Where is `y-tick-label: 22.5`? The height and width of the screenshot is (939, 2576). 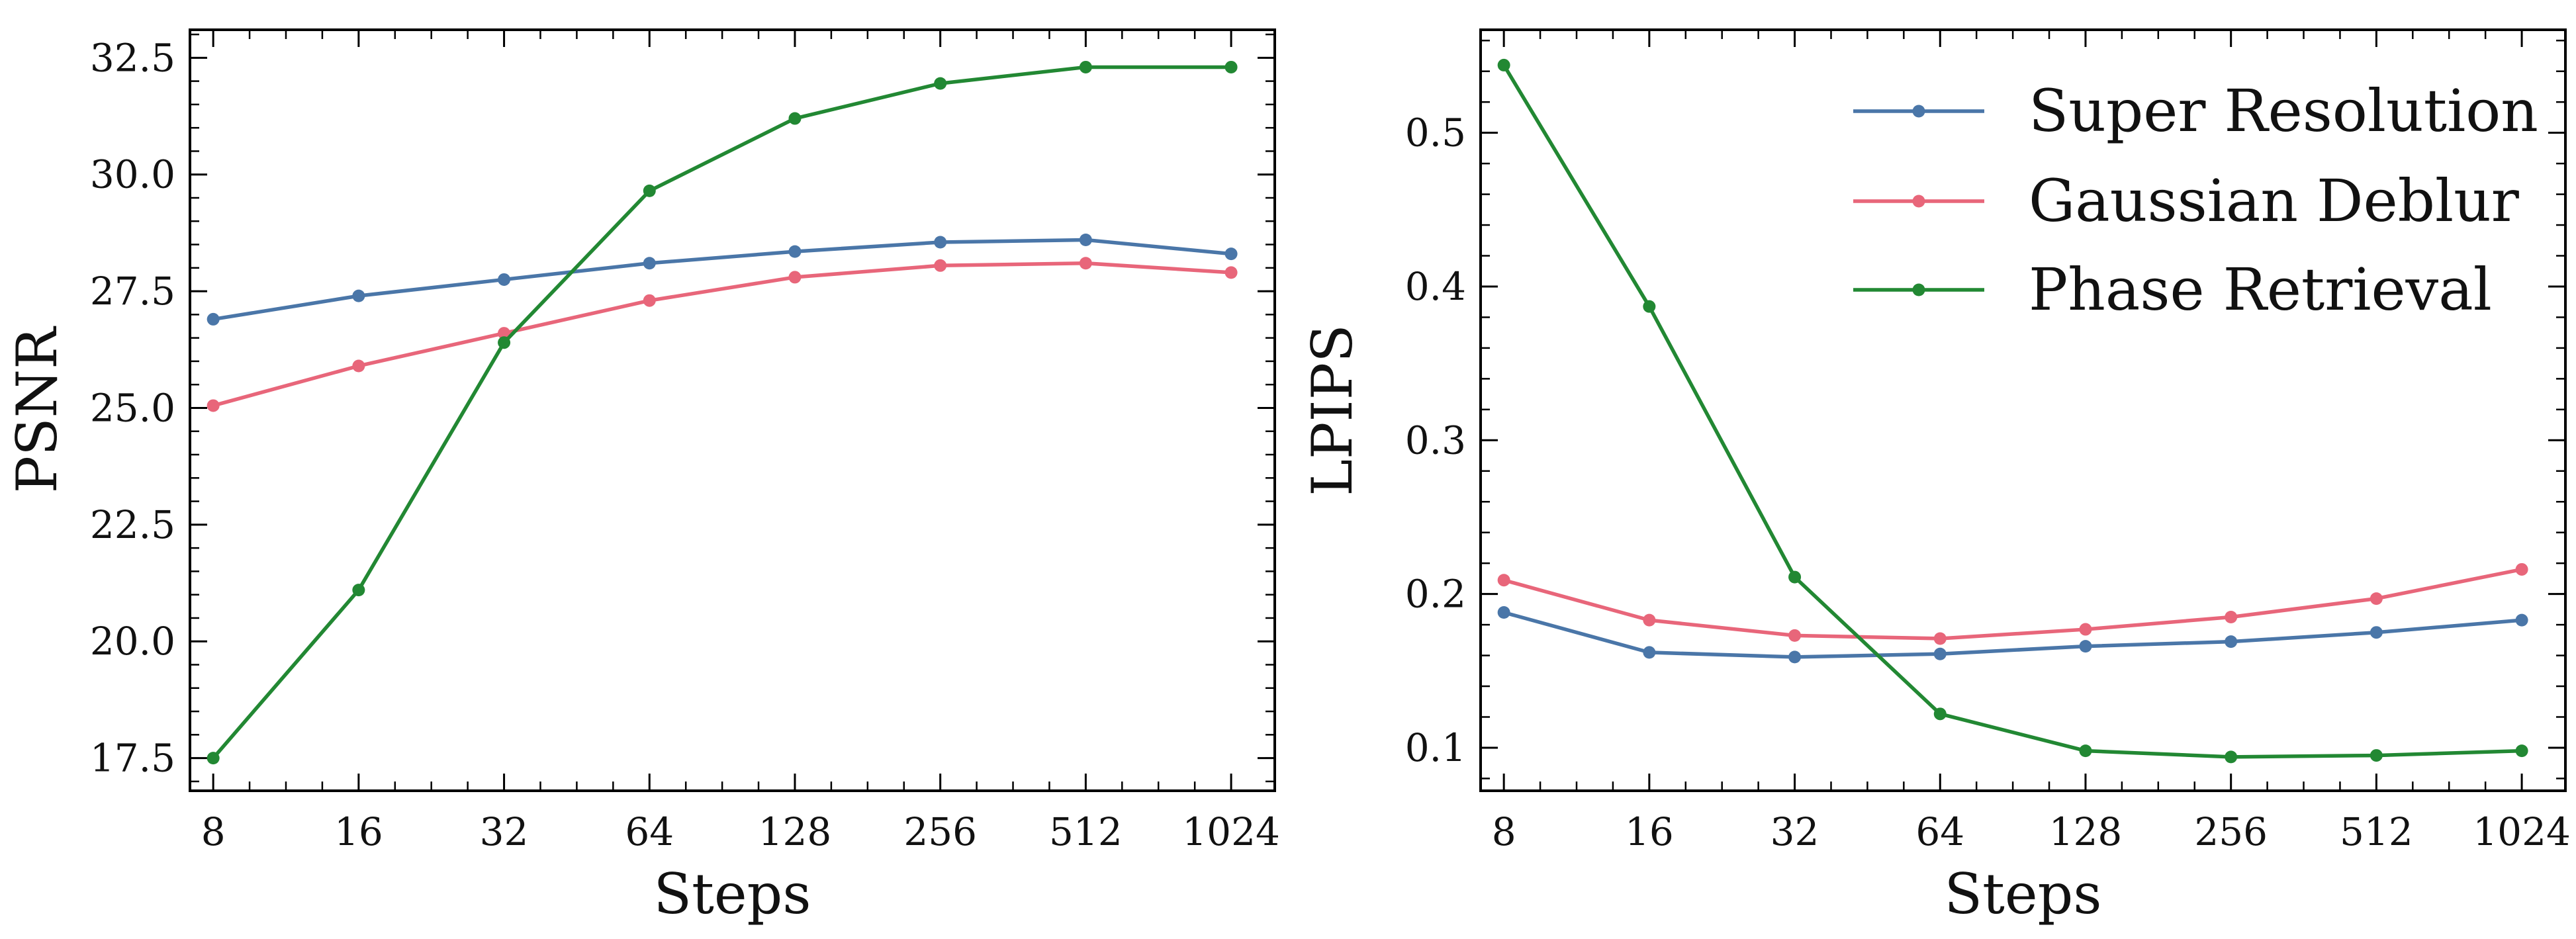 y-tick-label: 22.5 is located at coordinates (132, 524).